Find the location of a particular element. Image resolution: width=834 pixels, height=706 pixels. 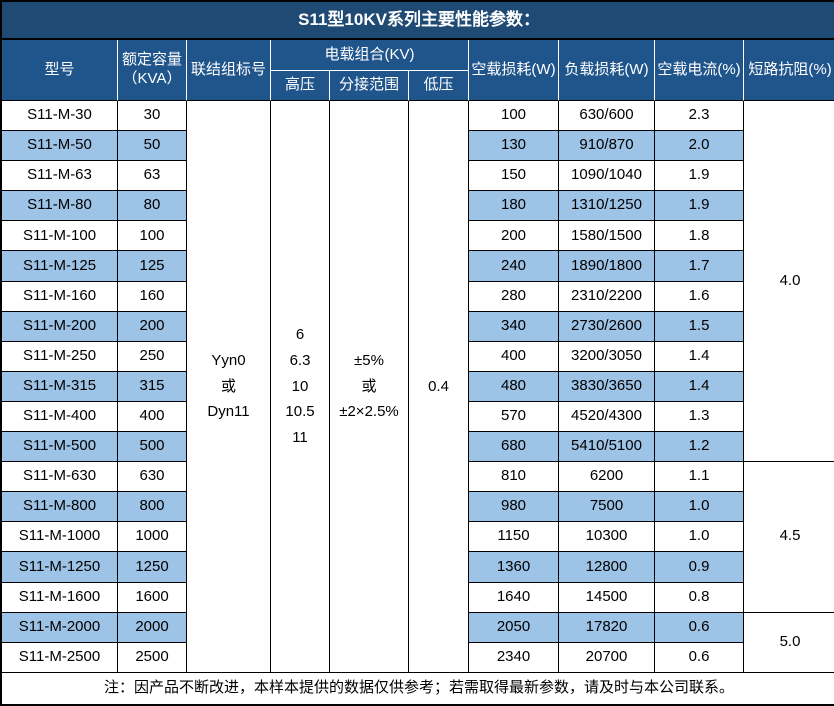

no-load-loss-cell: 1150 is located at coordinates (514, 537).